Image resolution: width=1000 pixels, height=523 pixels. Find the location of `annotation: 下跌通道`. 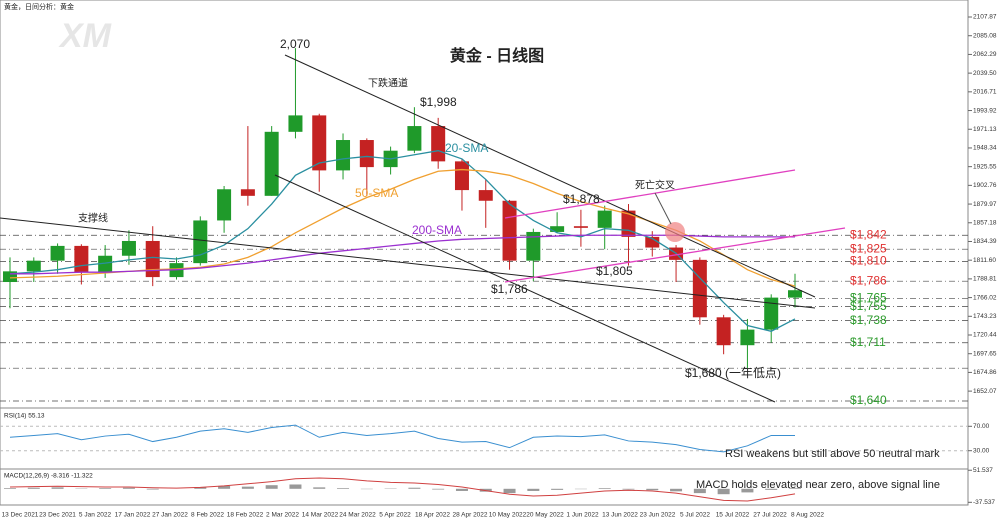

annotation: 下跌通道 is located at coordinates (388, 83).